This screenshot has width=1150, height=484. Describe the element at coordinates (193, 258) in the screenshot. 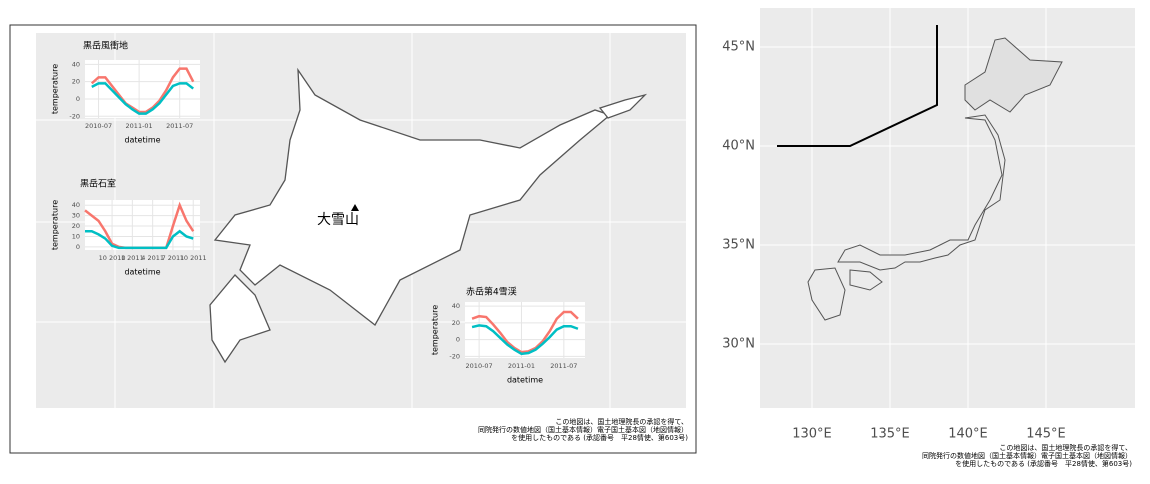

I see `x-tick-label: 10 2011` at that location.